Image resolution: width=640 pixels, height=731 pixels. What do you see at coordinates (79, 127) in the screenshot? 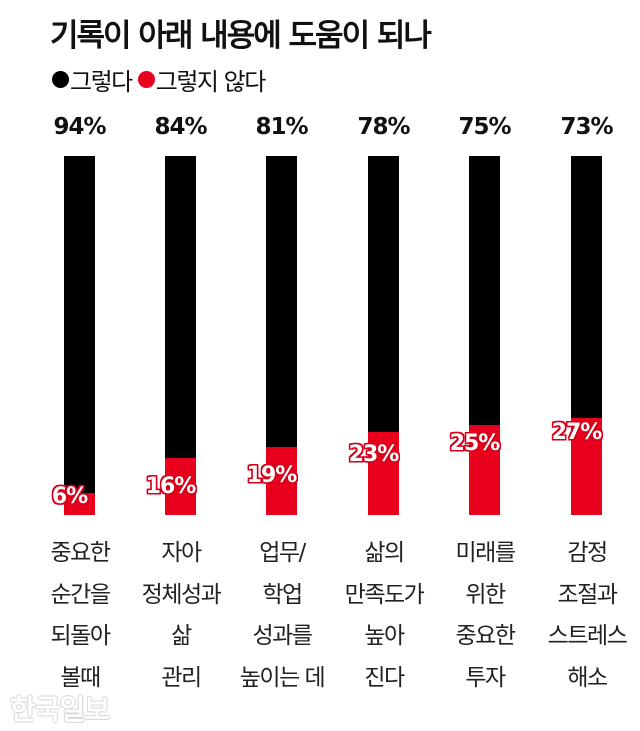
I see `value-label-yes: 94%` at bounding box center [79, 127].